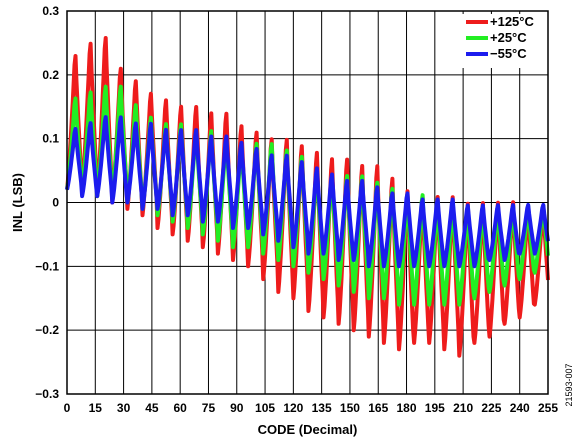 The height and width of the screenshot is (447, 579). Describe the element at coordinates (548, 408) in the screenshot. I see `x-tick-label: 255` at that location.